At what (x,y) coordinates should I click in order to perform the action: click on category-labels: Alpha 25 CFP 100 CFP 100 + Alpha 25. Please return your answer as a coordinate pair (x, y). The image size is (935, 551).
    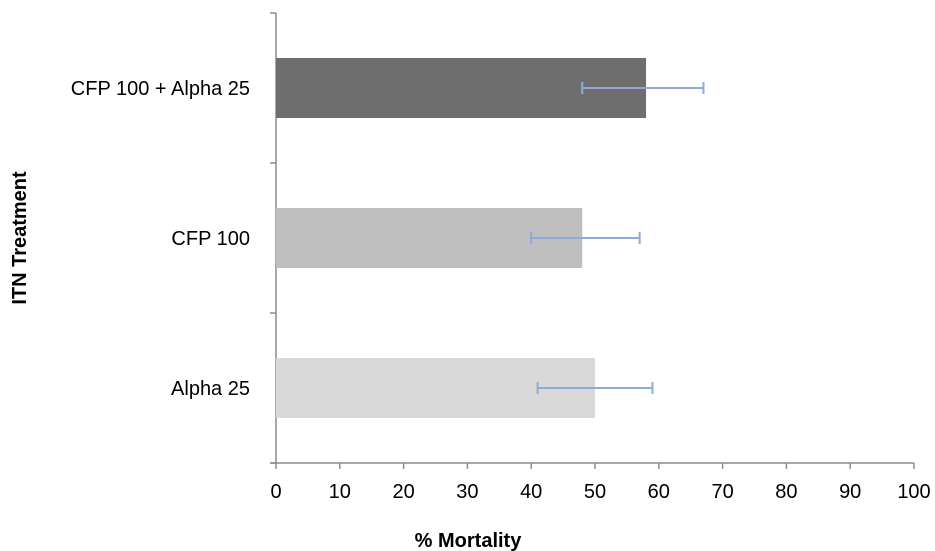
    Looking at the image, I should click on (160, 239).